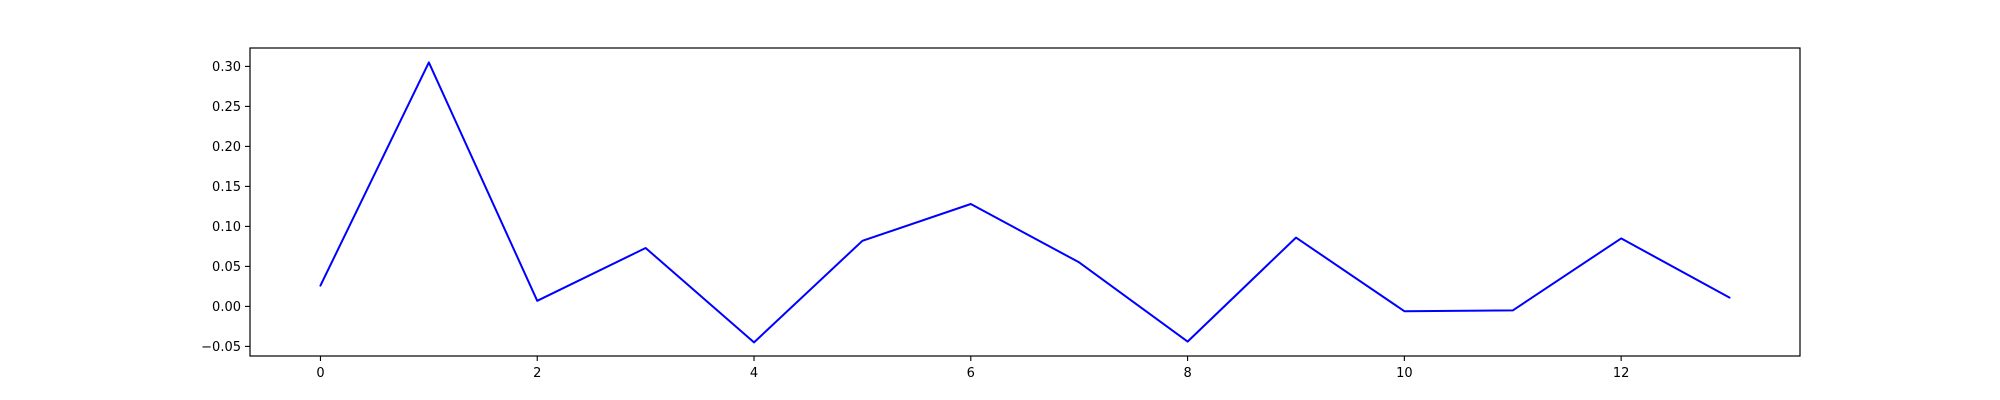 The height and width of the screenshot is (400, 2000). I want to click on x-tick-label: 0, so click(320, 373).